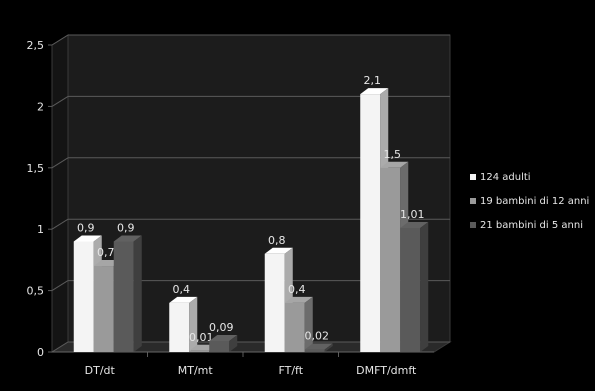 The height and width of the screenshot is (391, 595). Describe the element at coordinates (40, 106) in the screenshot. I see `y-tick-label: 2` at that location.